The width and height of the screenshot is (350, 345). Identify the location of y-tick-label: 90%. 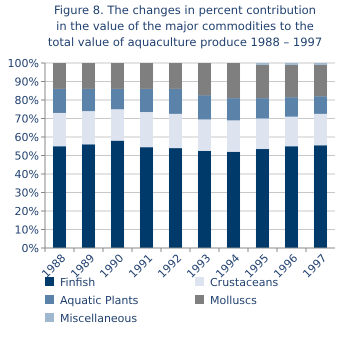
(26, 81).